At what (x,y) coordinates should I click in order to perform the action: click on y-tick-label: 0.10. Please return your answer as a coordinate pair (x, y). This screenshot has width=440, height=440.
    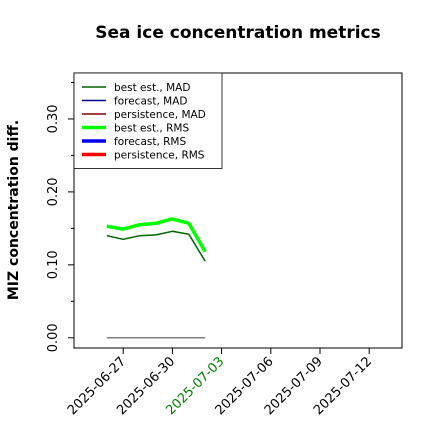
    Looking at the image, I should click on (53, 264).